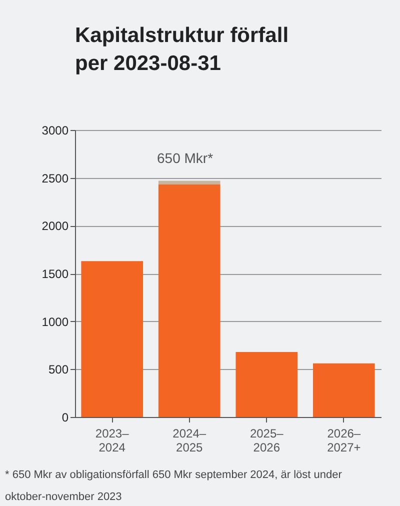 This screenshot has width=400, height=506. Describe the element at coordinates (173, 486) in the screenshot. I see `text: * 650 Mkr av obligationsförfall 650 Mkr september 2024, är löst under oktober-november 2023` at that location.